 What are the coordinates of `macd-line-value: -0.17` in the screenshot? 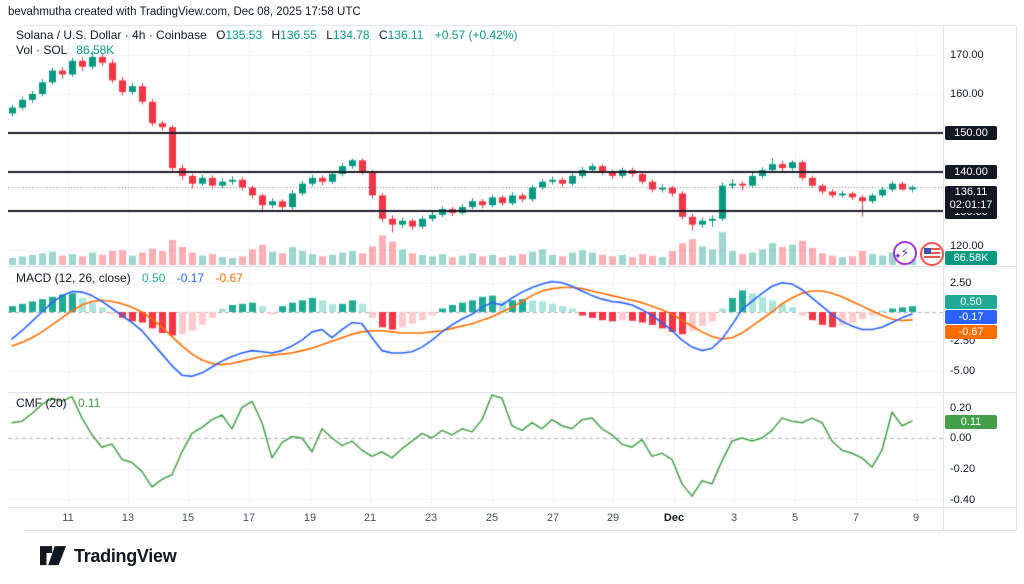 It's located at (190, 278).